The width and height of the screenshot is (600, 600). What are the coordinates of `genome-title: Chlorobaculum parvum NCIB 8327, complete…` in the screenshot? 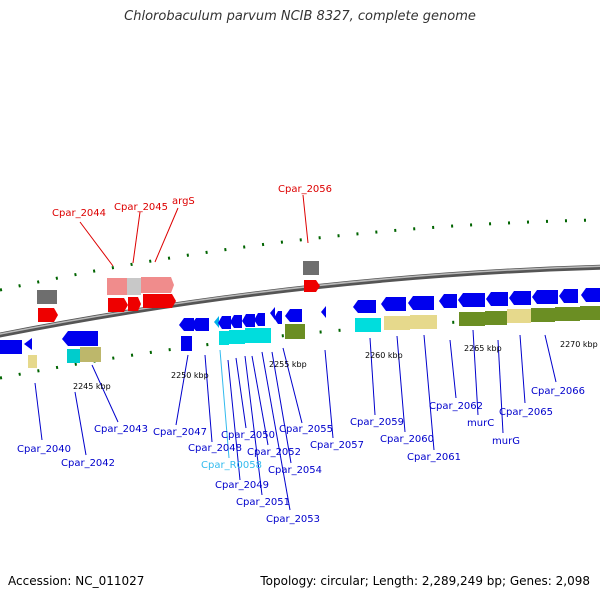 It's located at (300, 16).